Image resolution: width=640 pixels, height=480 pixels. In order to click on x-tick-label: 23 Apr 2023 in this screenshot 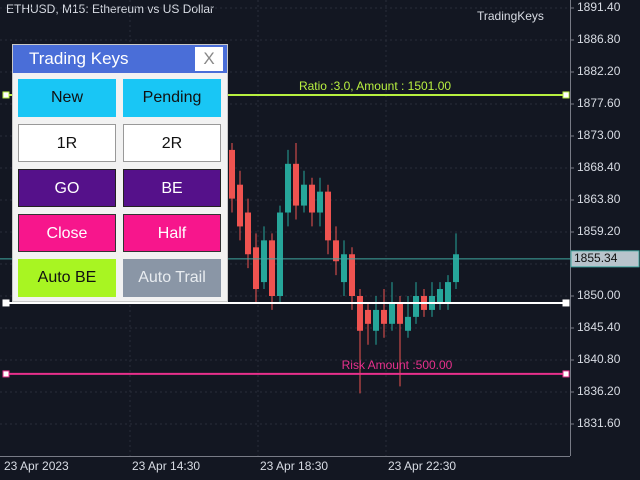, I will do `click(36, 466)`.